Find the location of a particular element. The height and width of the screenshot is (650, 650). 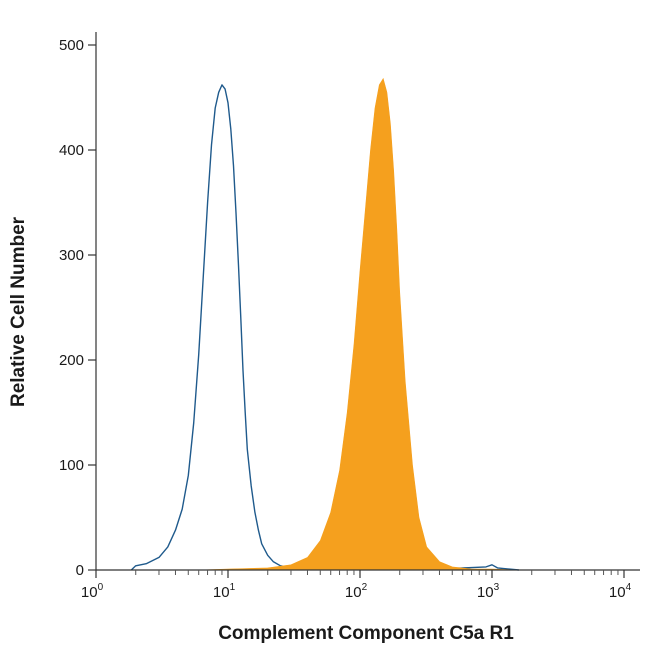

x-tick-label: 10⁰ is located at coordinates (92, 591).